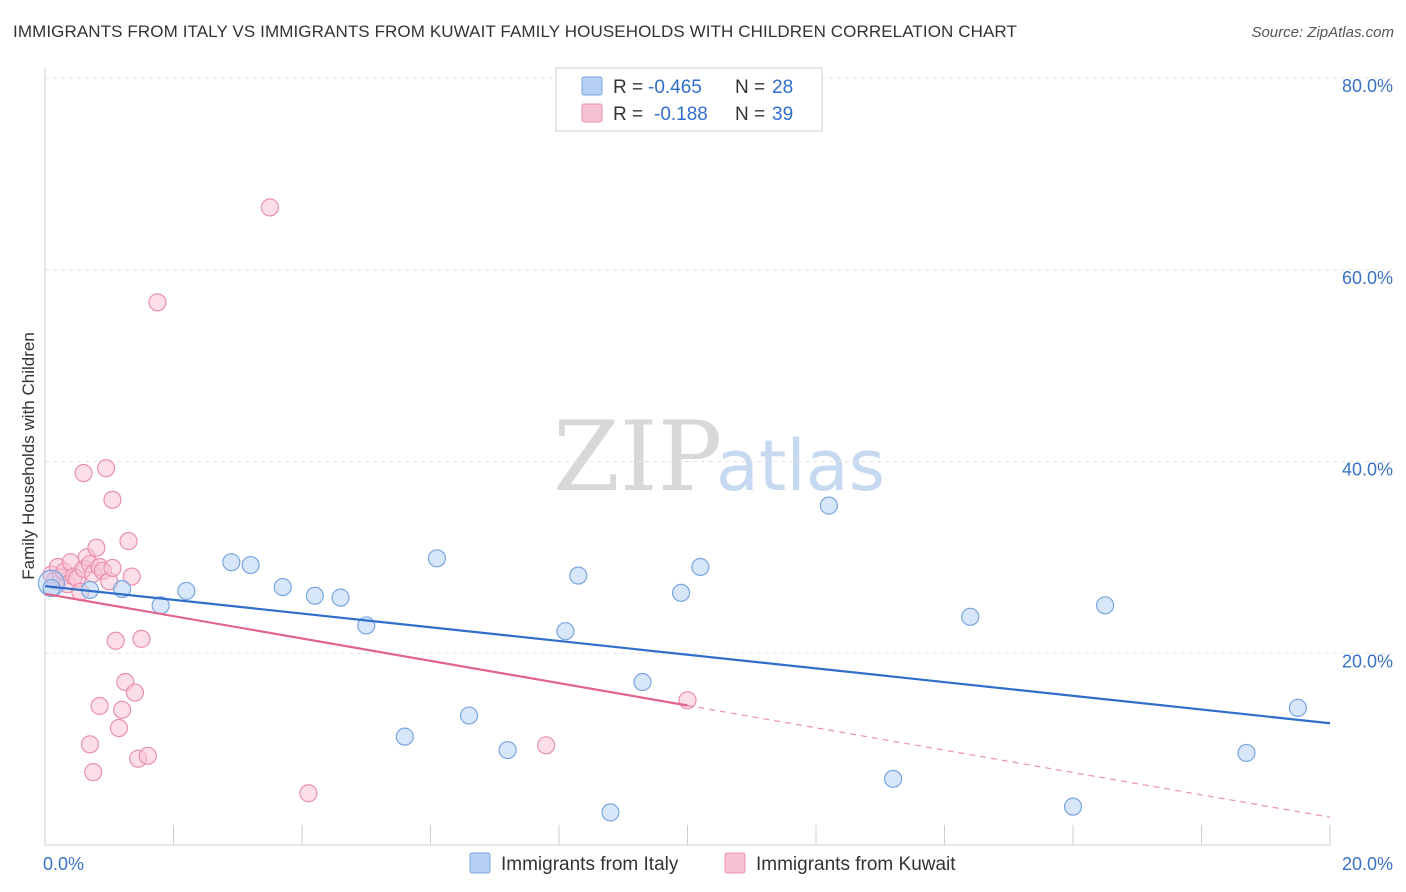  Describe the element at coordinates (592, 86) in the screenshot. I see `legend-italy-swatch` at that location.